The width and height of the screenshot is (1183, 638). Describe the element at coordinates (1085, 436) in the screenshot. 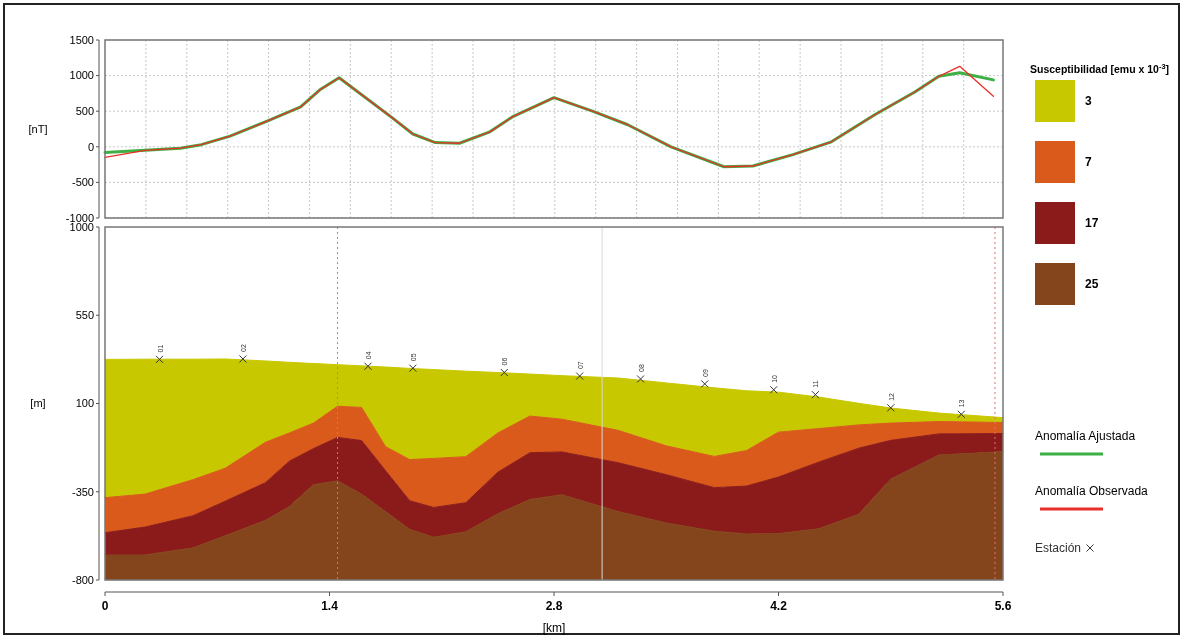

I see `text: Anomalía Ajustada` at that location.